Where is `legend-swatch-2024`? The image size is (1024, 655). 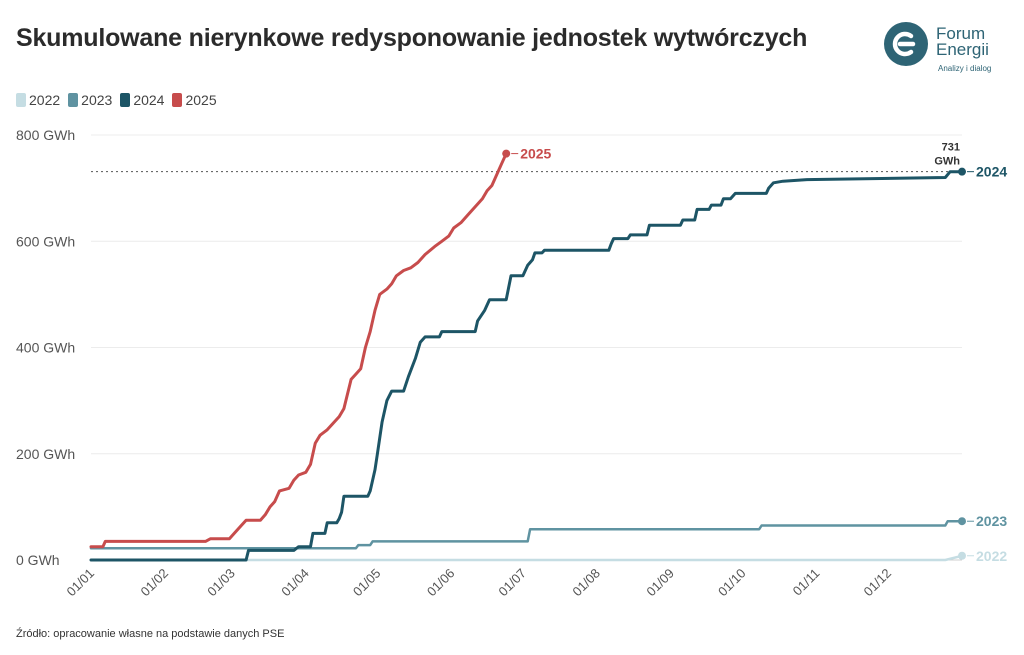 legend-swatch-2024 is located at coordinates (125, 100).